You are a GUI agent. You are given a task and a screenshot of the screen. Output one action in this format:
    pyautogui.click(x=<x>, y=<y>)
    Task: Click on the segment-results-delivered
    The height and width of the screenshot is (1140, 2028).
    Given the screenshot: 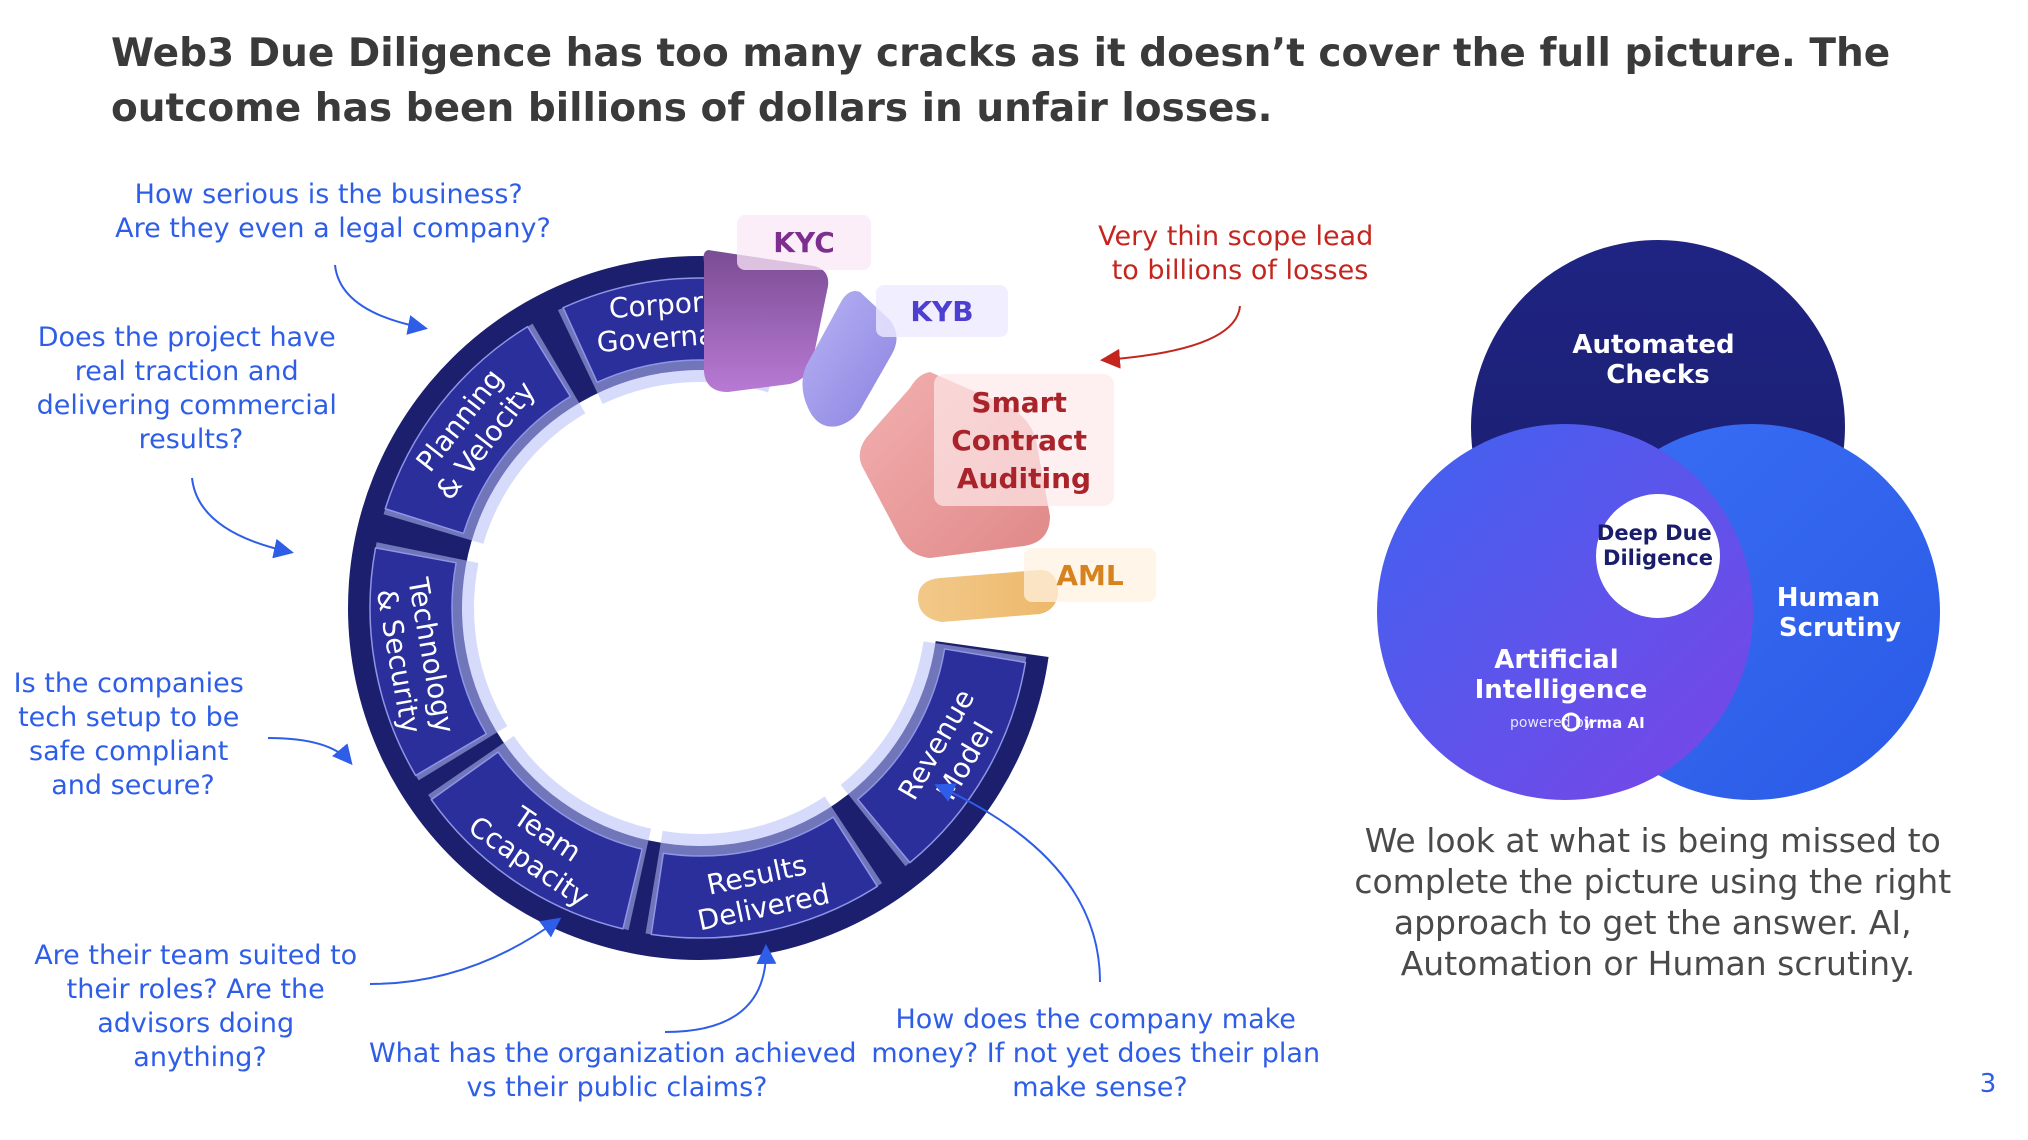 What is the action you would take?
    pyautogui.click(x=764, y=877)
    